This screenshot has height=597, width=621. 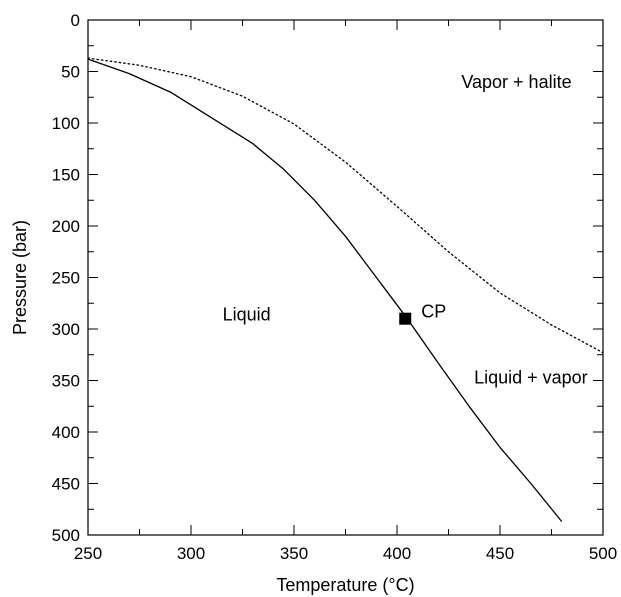 What do you see at coordinates (433, 312) in the screenshot?
I see `critical-point-label: CP` at bounding box center [433, 312].